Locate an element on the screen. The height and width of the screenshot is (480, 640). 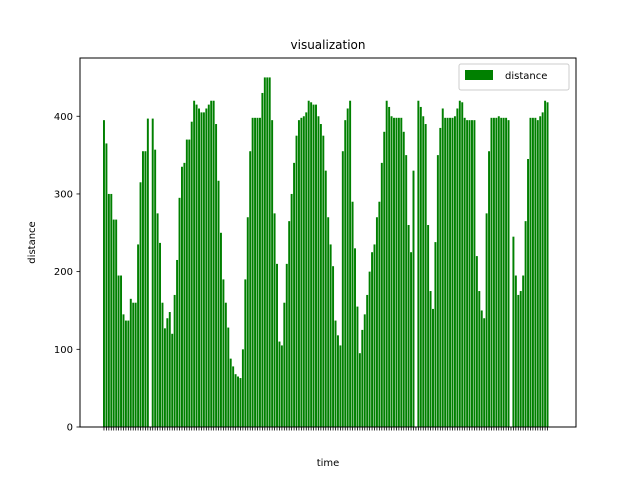
y-tick-label: 0 is located at coordinates (70, 428).